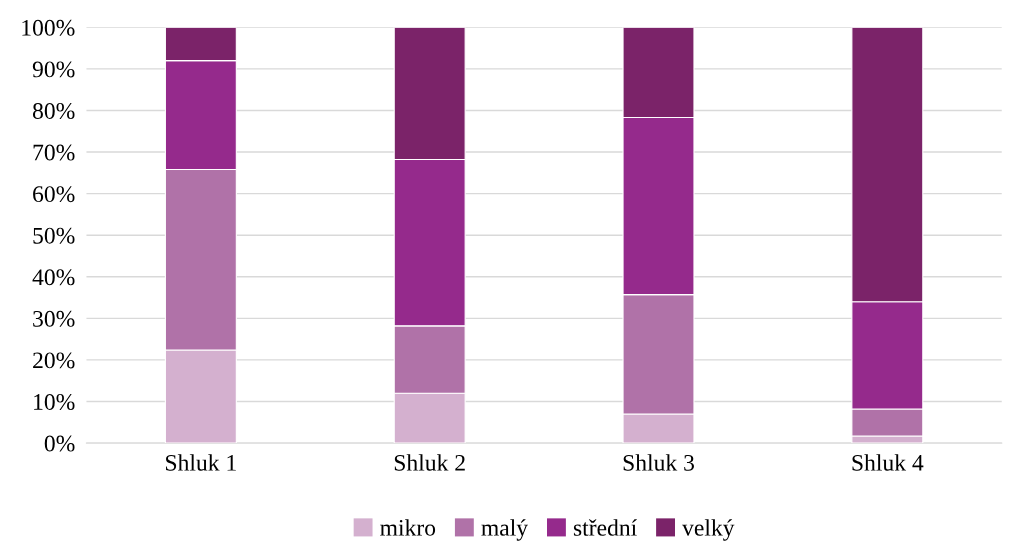 This screenshot has width=1017, height=547. What do you see at coordinates (48, 27) in the screenshot?
I see `y-tick-label: 100%` at bounding box center [48, 27].